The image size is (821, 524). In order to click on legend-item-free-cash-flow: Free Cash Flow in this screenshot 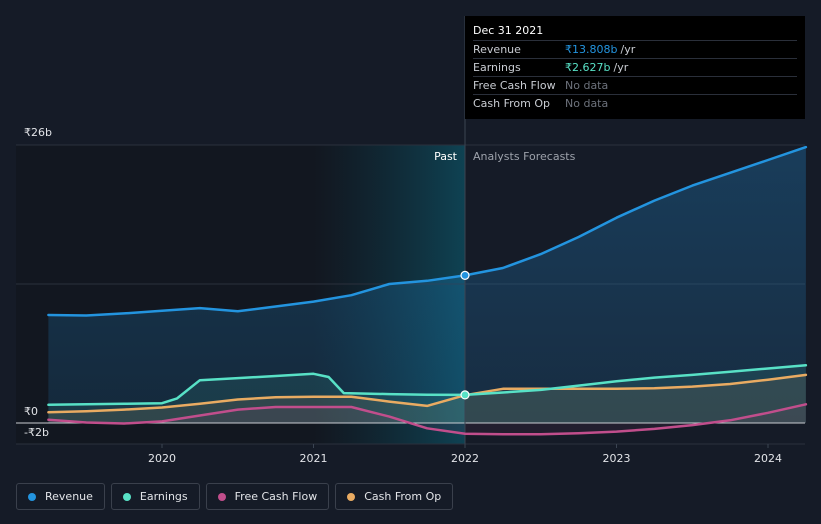, I will do `click(267, 496)`.